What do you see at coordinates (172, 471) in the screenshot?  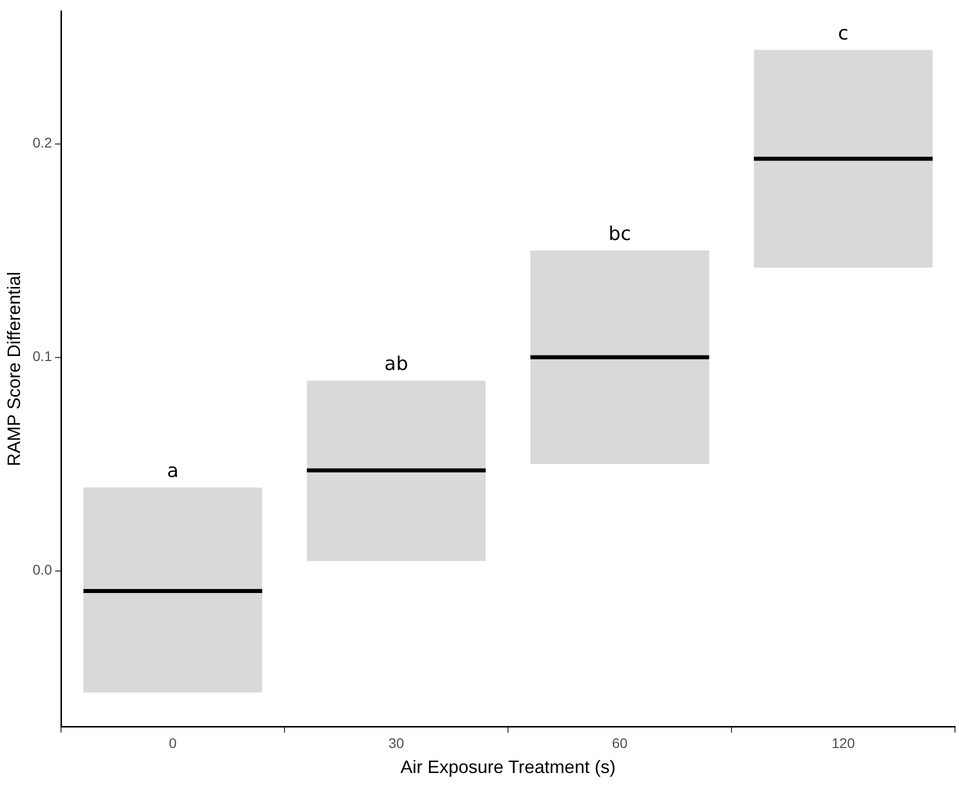 I see `annotation: a` at bounding box center [172, 471].